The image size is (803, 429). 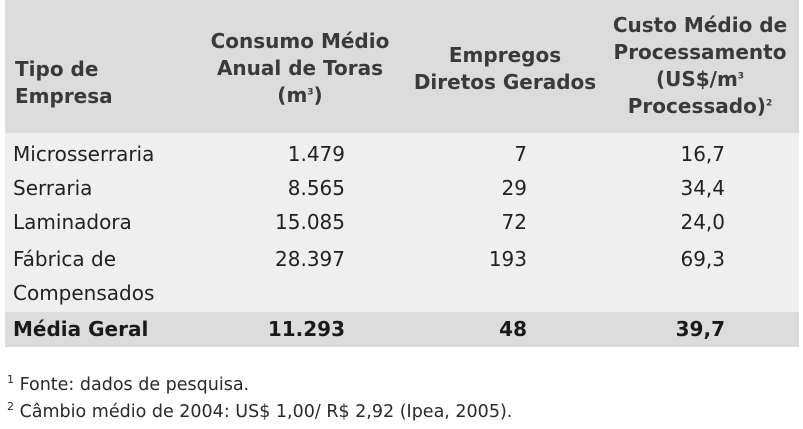 I want to click on footnote-1-text: Fonte: dados de pesquisa., so click(x=132, y=385).